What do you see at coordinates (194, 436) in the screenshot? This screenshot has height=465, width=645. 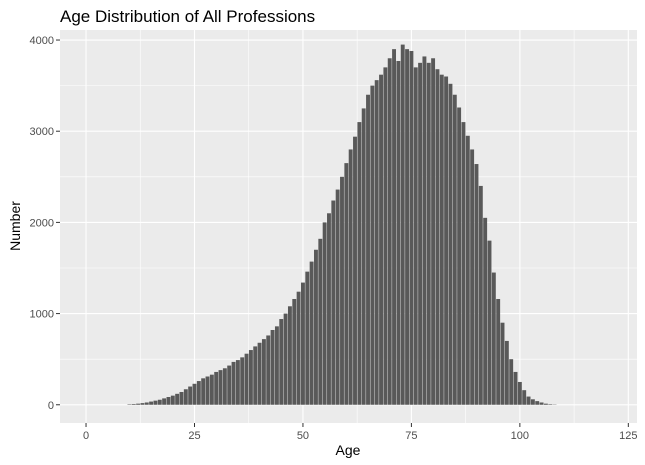 I see `x-tick-label: 25` at bounding box center [194, 436].